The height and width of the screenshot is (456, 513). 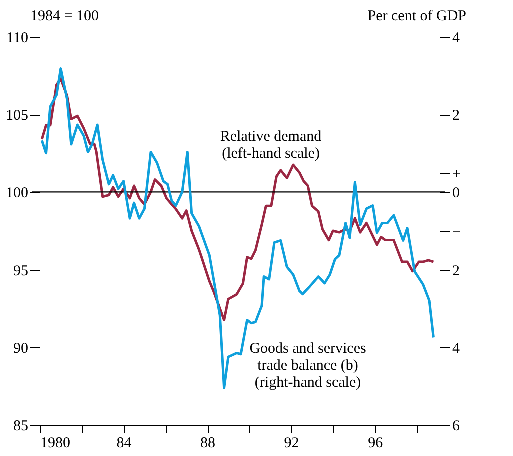 I want to click on y-tick-label: 95, so click(x=21, y=271).